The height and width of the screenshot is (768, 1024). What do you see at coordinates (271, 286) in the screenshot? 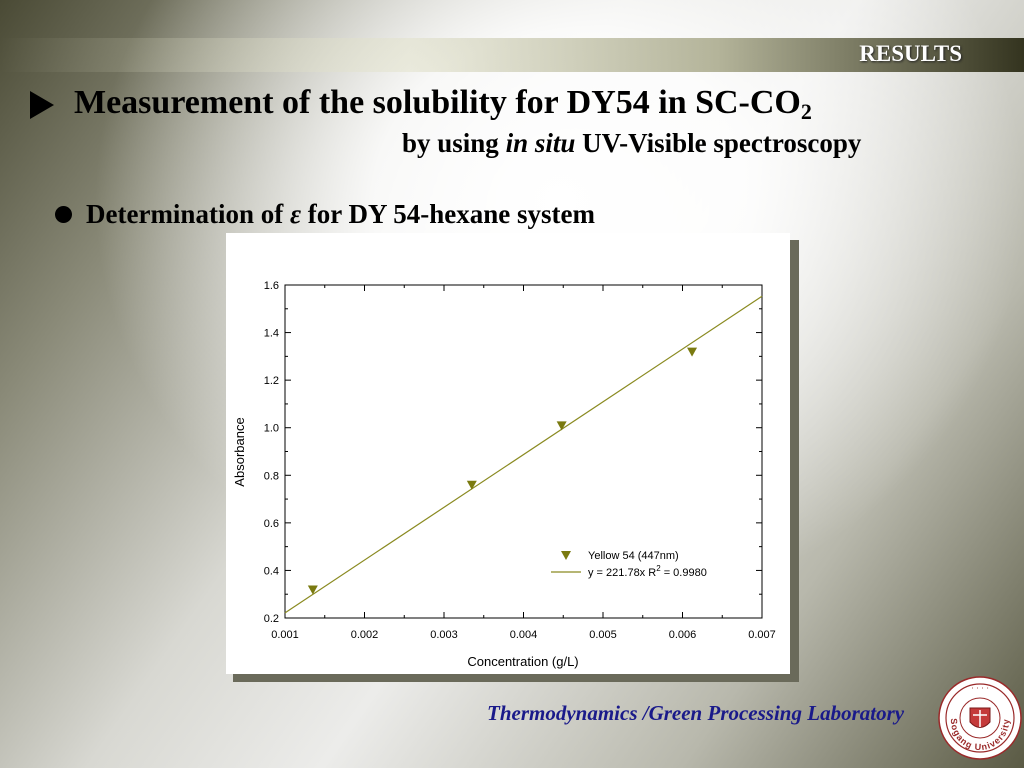
I see `y-tick-label: 1.6` at bounding box center [271, 286].